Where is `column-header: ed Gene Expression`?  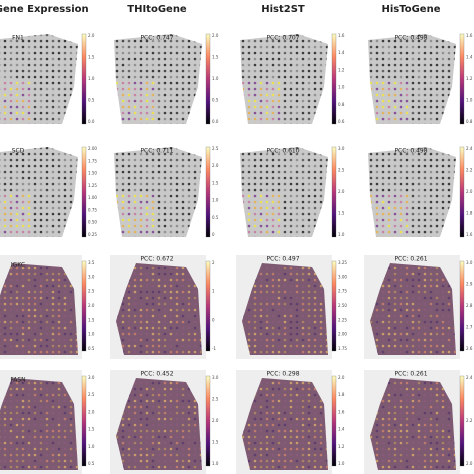
column-header: ed Gene Expression is located at coordinates (44, 9).